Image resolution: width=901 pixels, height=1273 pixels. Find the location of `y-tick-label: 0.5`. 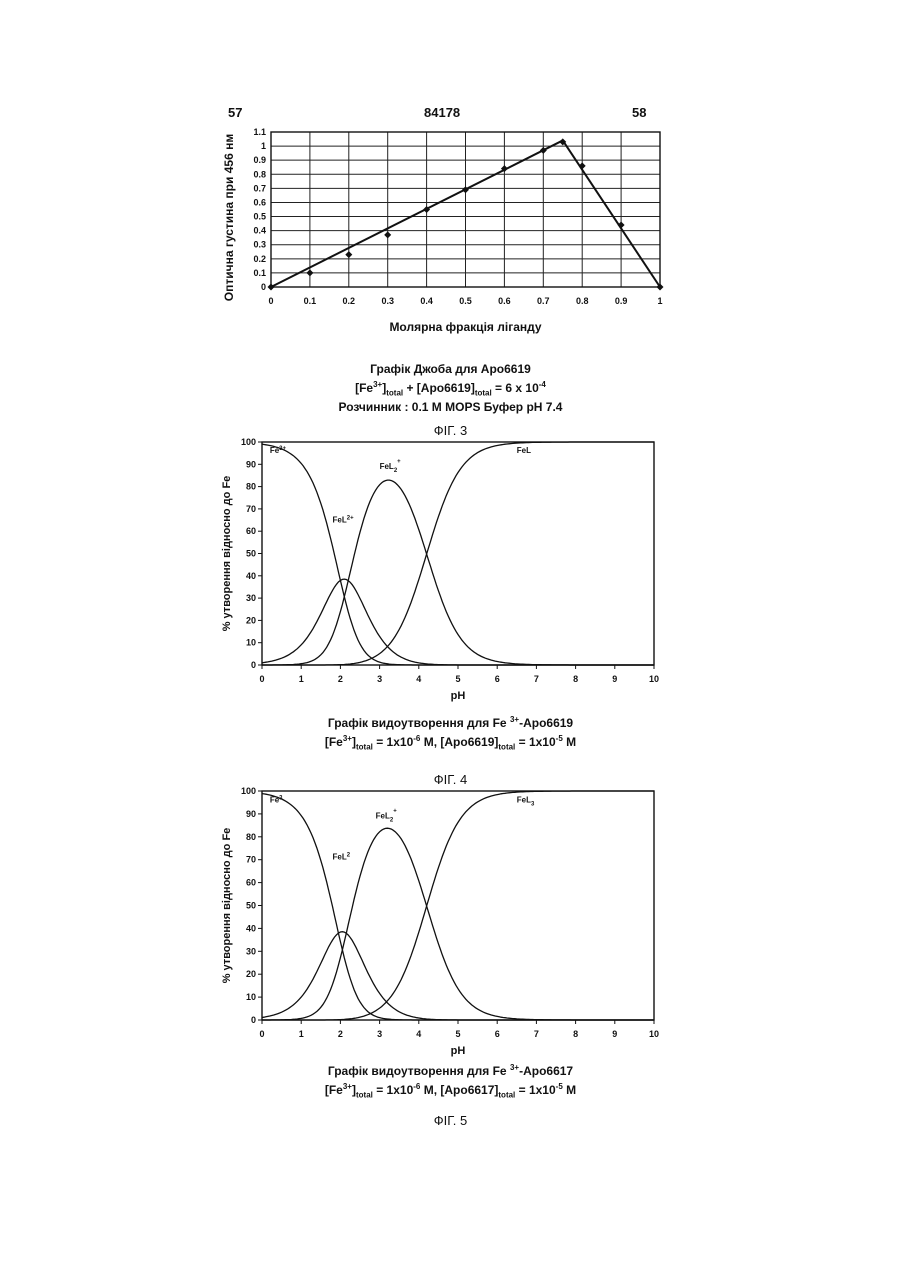

y-tick-label: 0.5 is located at coordinates (259, 217).